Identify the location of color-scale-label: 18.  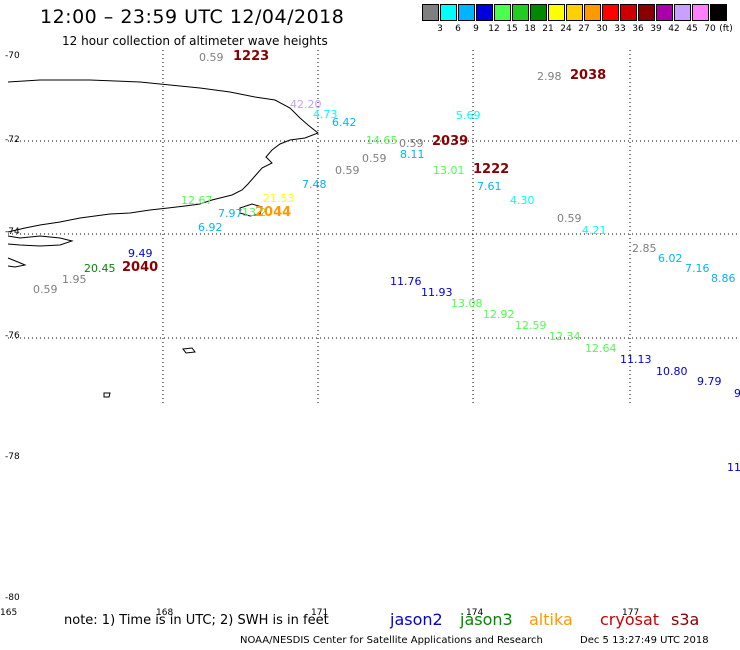
(530, 29).